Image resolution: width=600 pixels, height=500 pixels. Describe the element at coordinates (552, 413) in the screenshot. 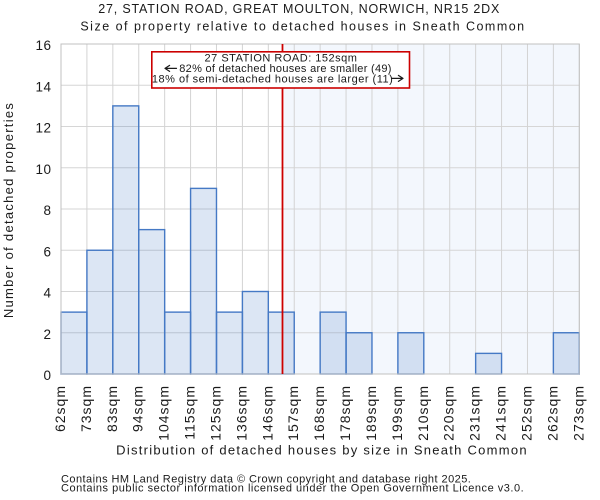

I see `svg-text: 262sqm` at that location.